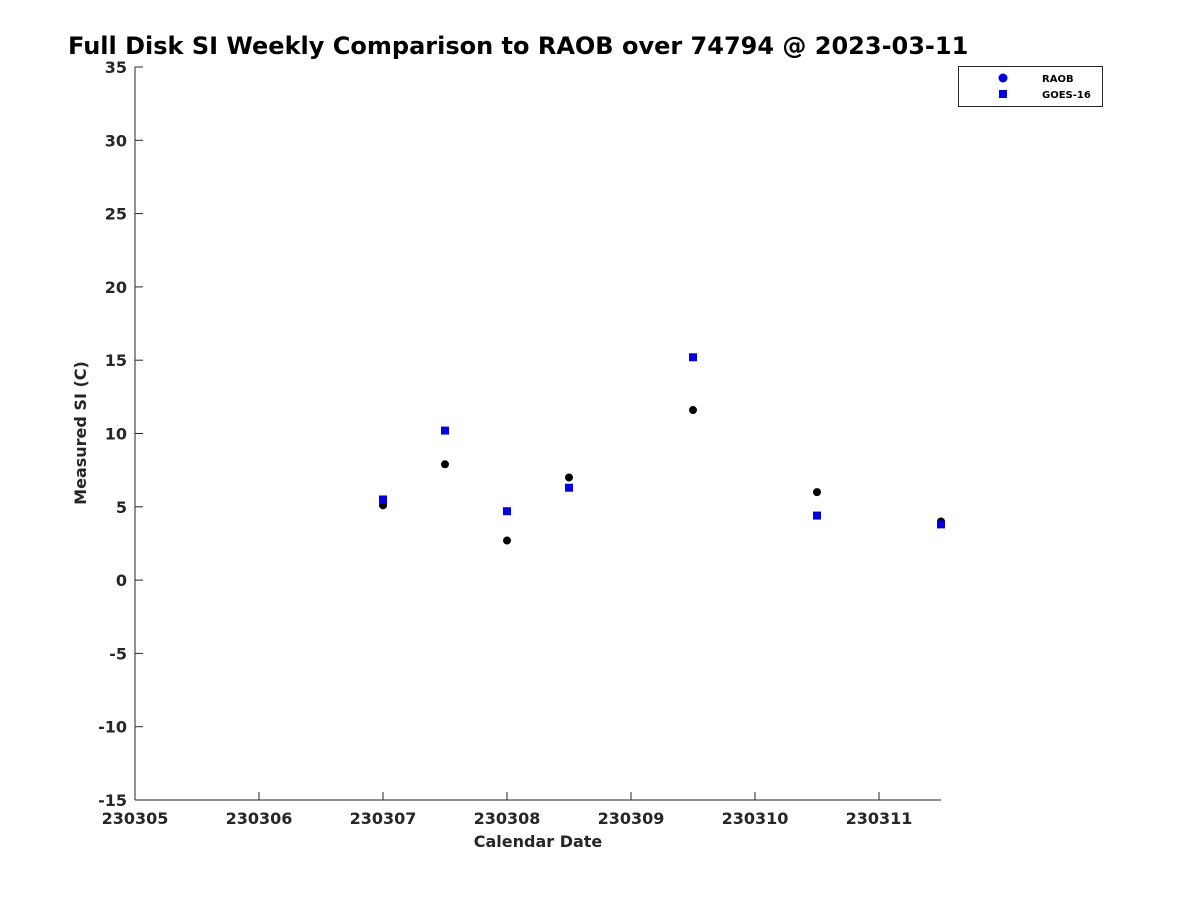 The width and height of the screenshot is (1200, 900). Describe the element at coordinates (112, 727) in the screenshot. I see `y-tick-label: -10` at that location.